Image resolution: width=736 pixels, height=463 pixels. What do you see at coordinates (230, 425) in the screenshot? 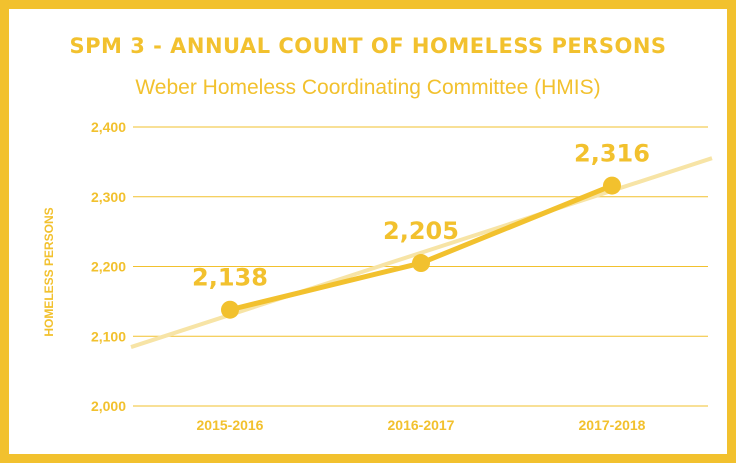
I see `x-tick-label: 2015-2016` at bounding box center [230, 425].